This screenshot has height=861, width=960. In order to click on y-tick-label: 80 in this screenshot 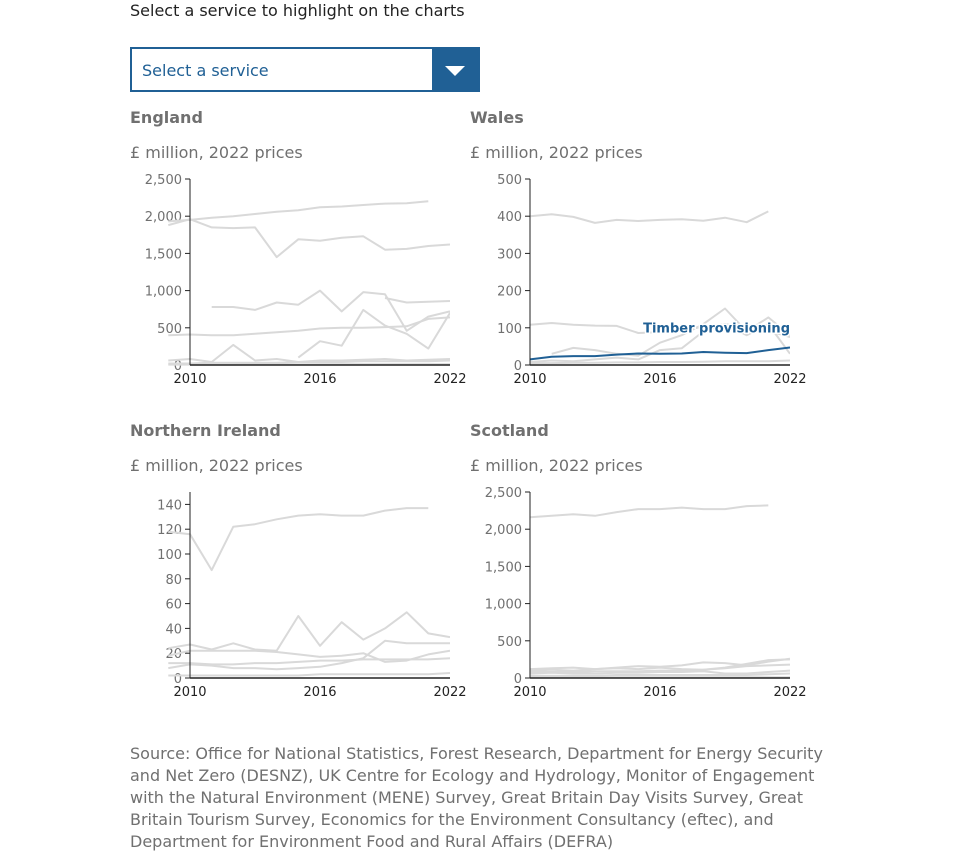, I will do `click(173, 580)`.